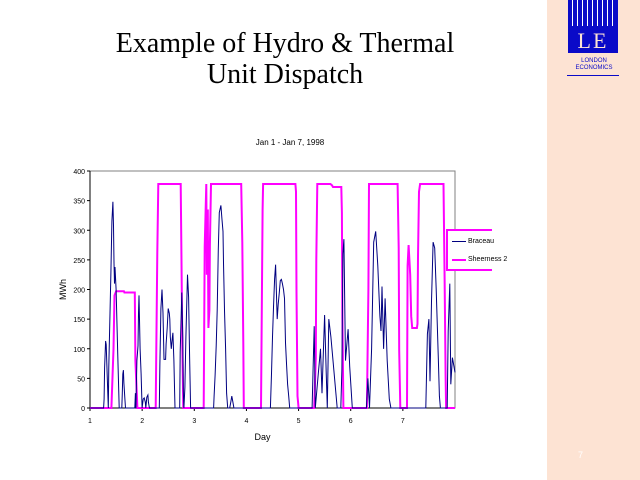 The height and width of the screenshot is (480, 640). Describe the element at coordinates (593, 13) in the screenshot. I see `logo-stripes` at that location.